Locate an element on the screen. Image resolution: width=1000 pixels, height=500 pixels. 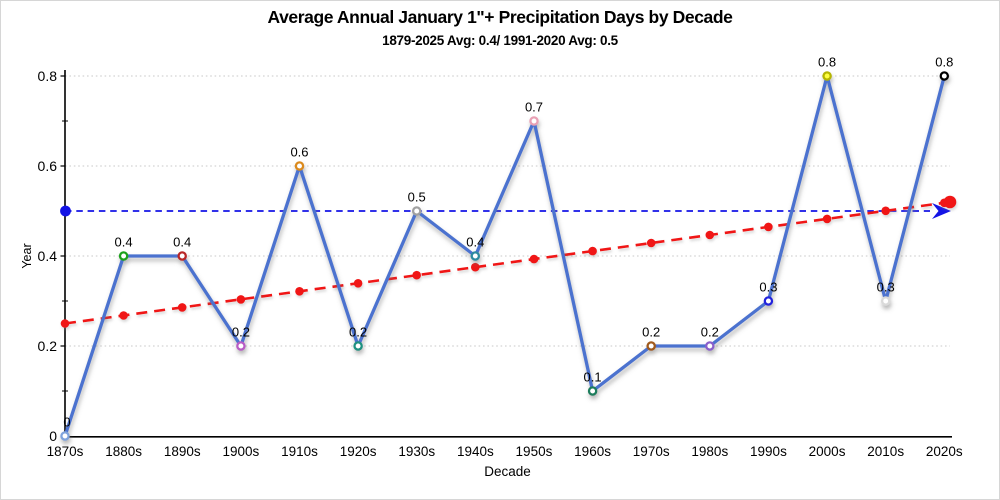
data-point-label: 0.6 is located at coordinates (299, 152).